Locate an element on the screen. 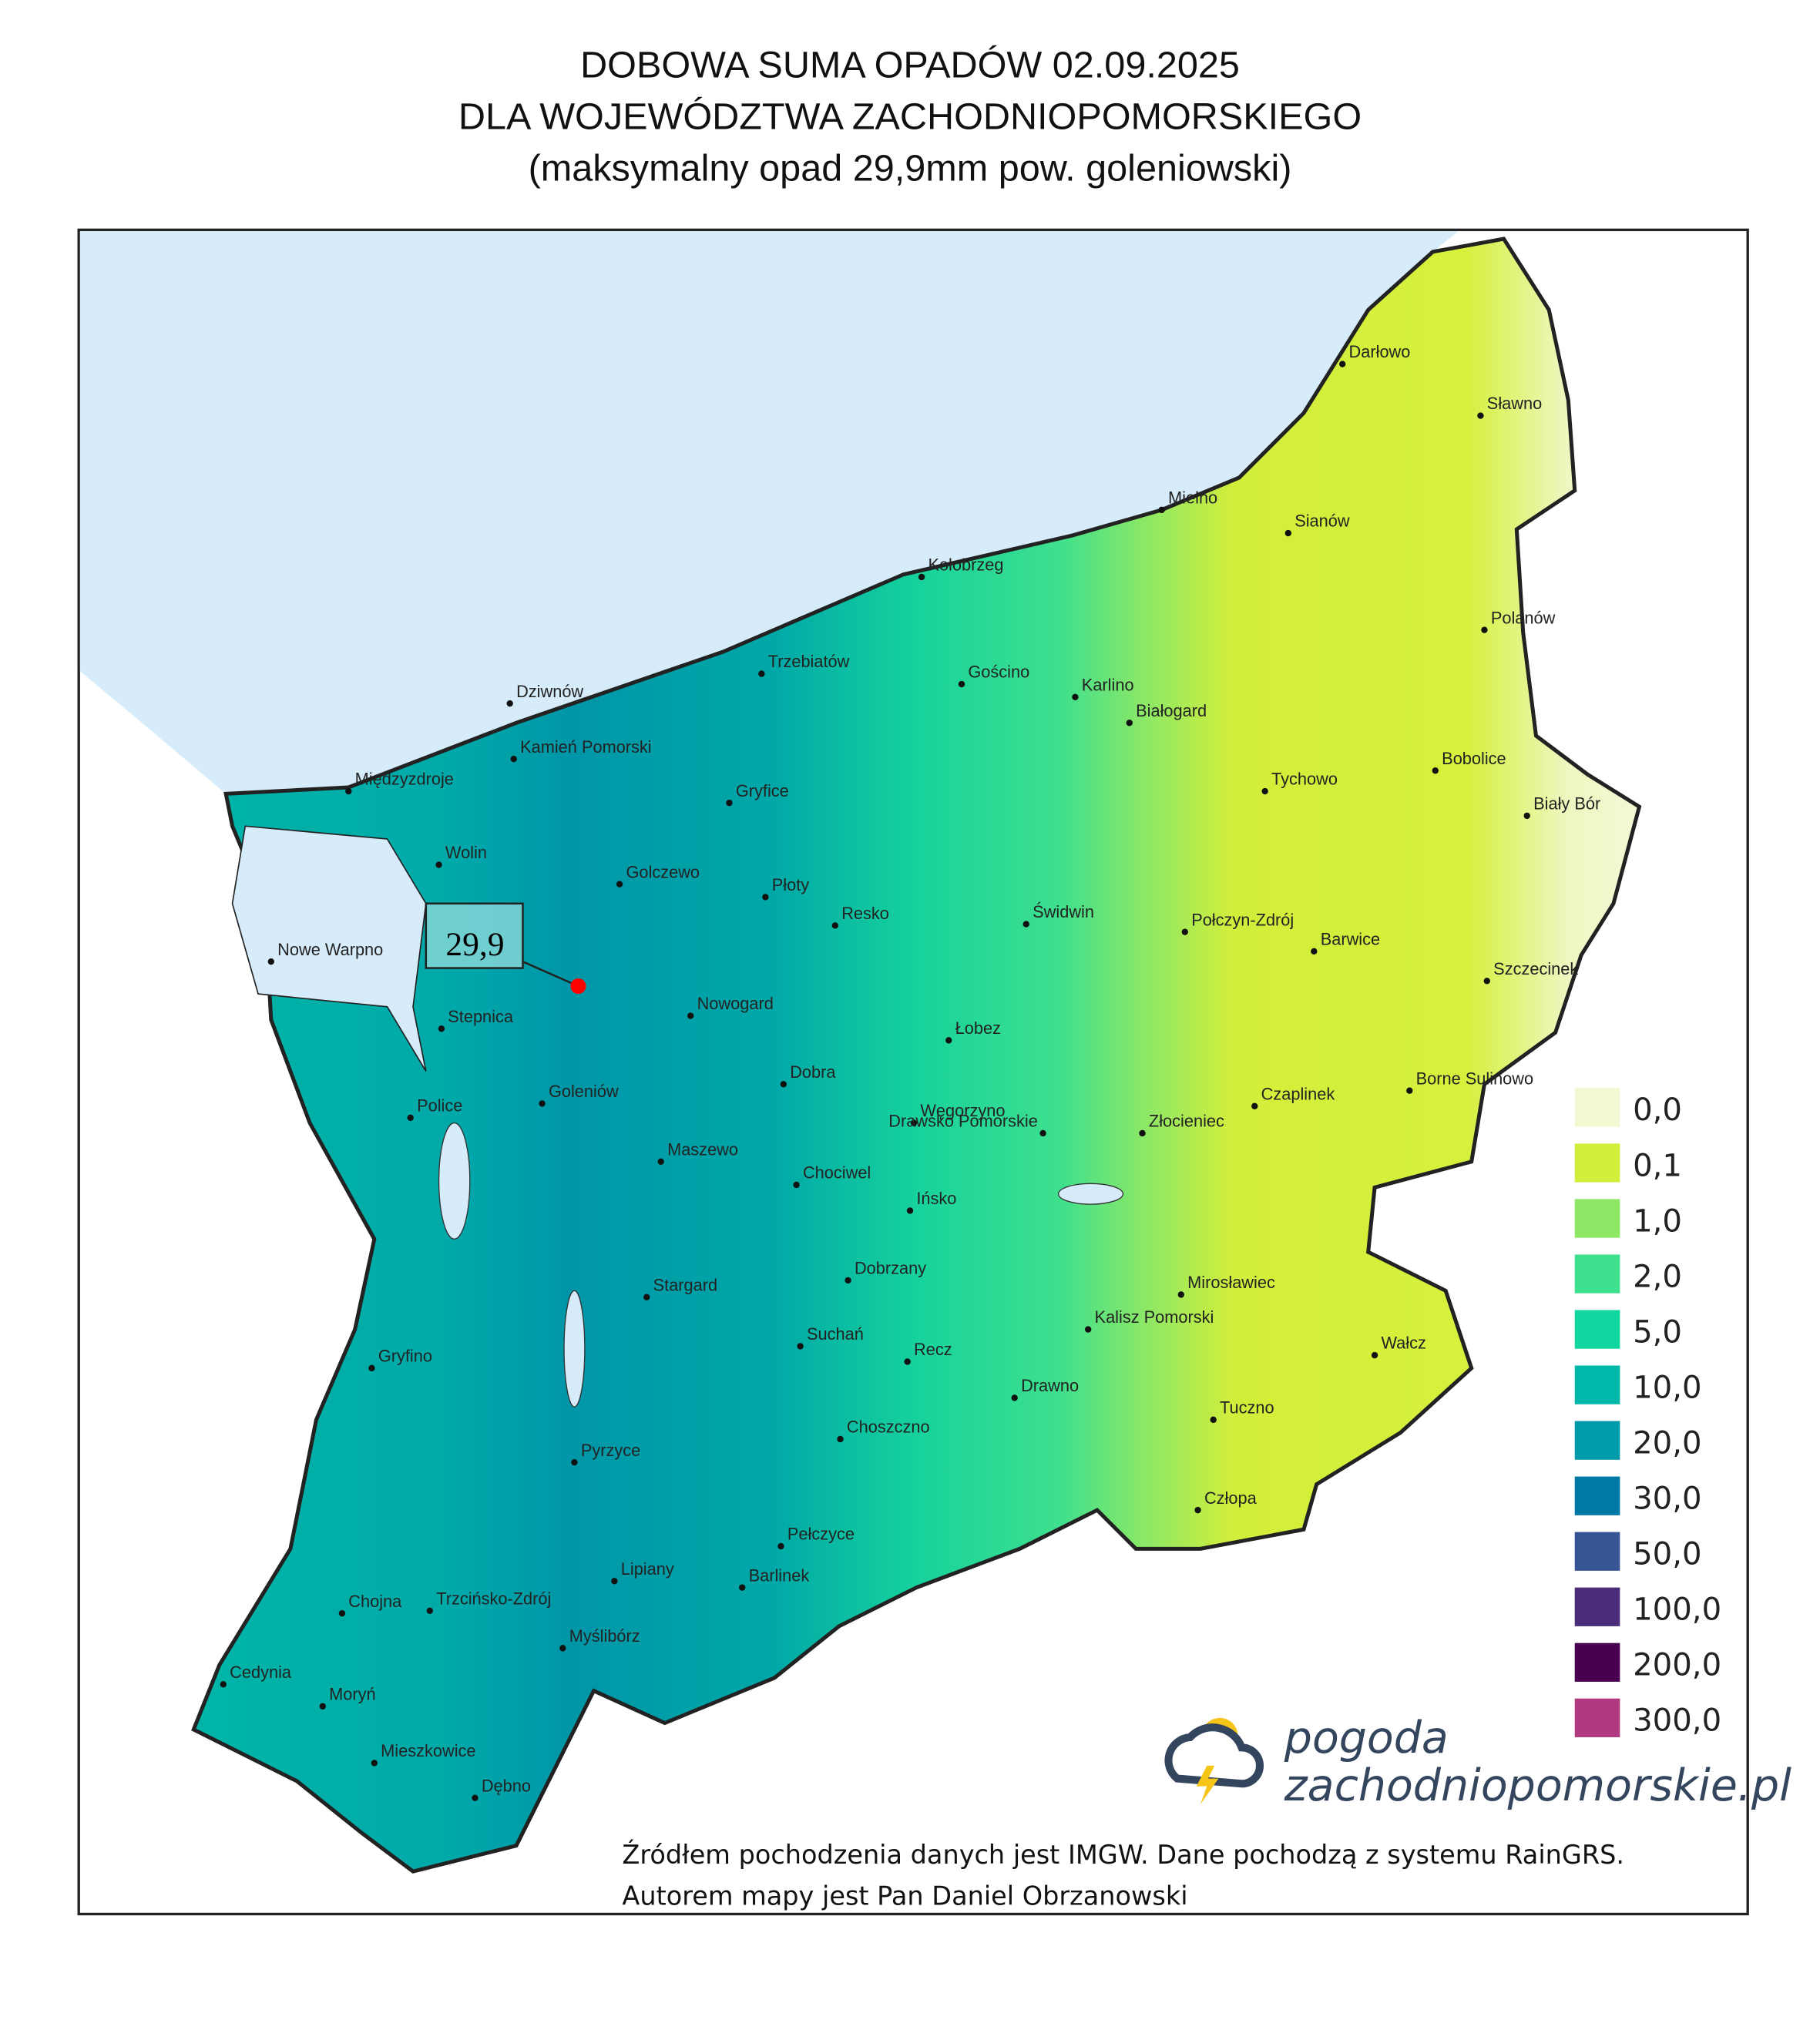 This screenshot has height=2020, width=1820. city-label: Bobolice is located at coordinates (1474, 758).